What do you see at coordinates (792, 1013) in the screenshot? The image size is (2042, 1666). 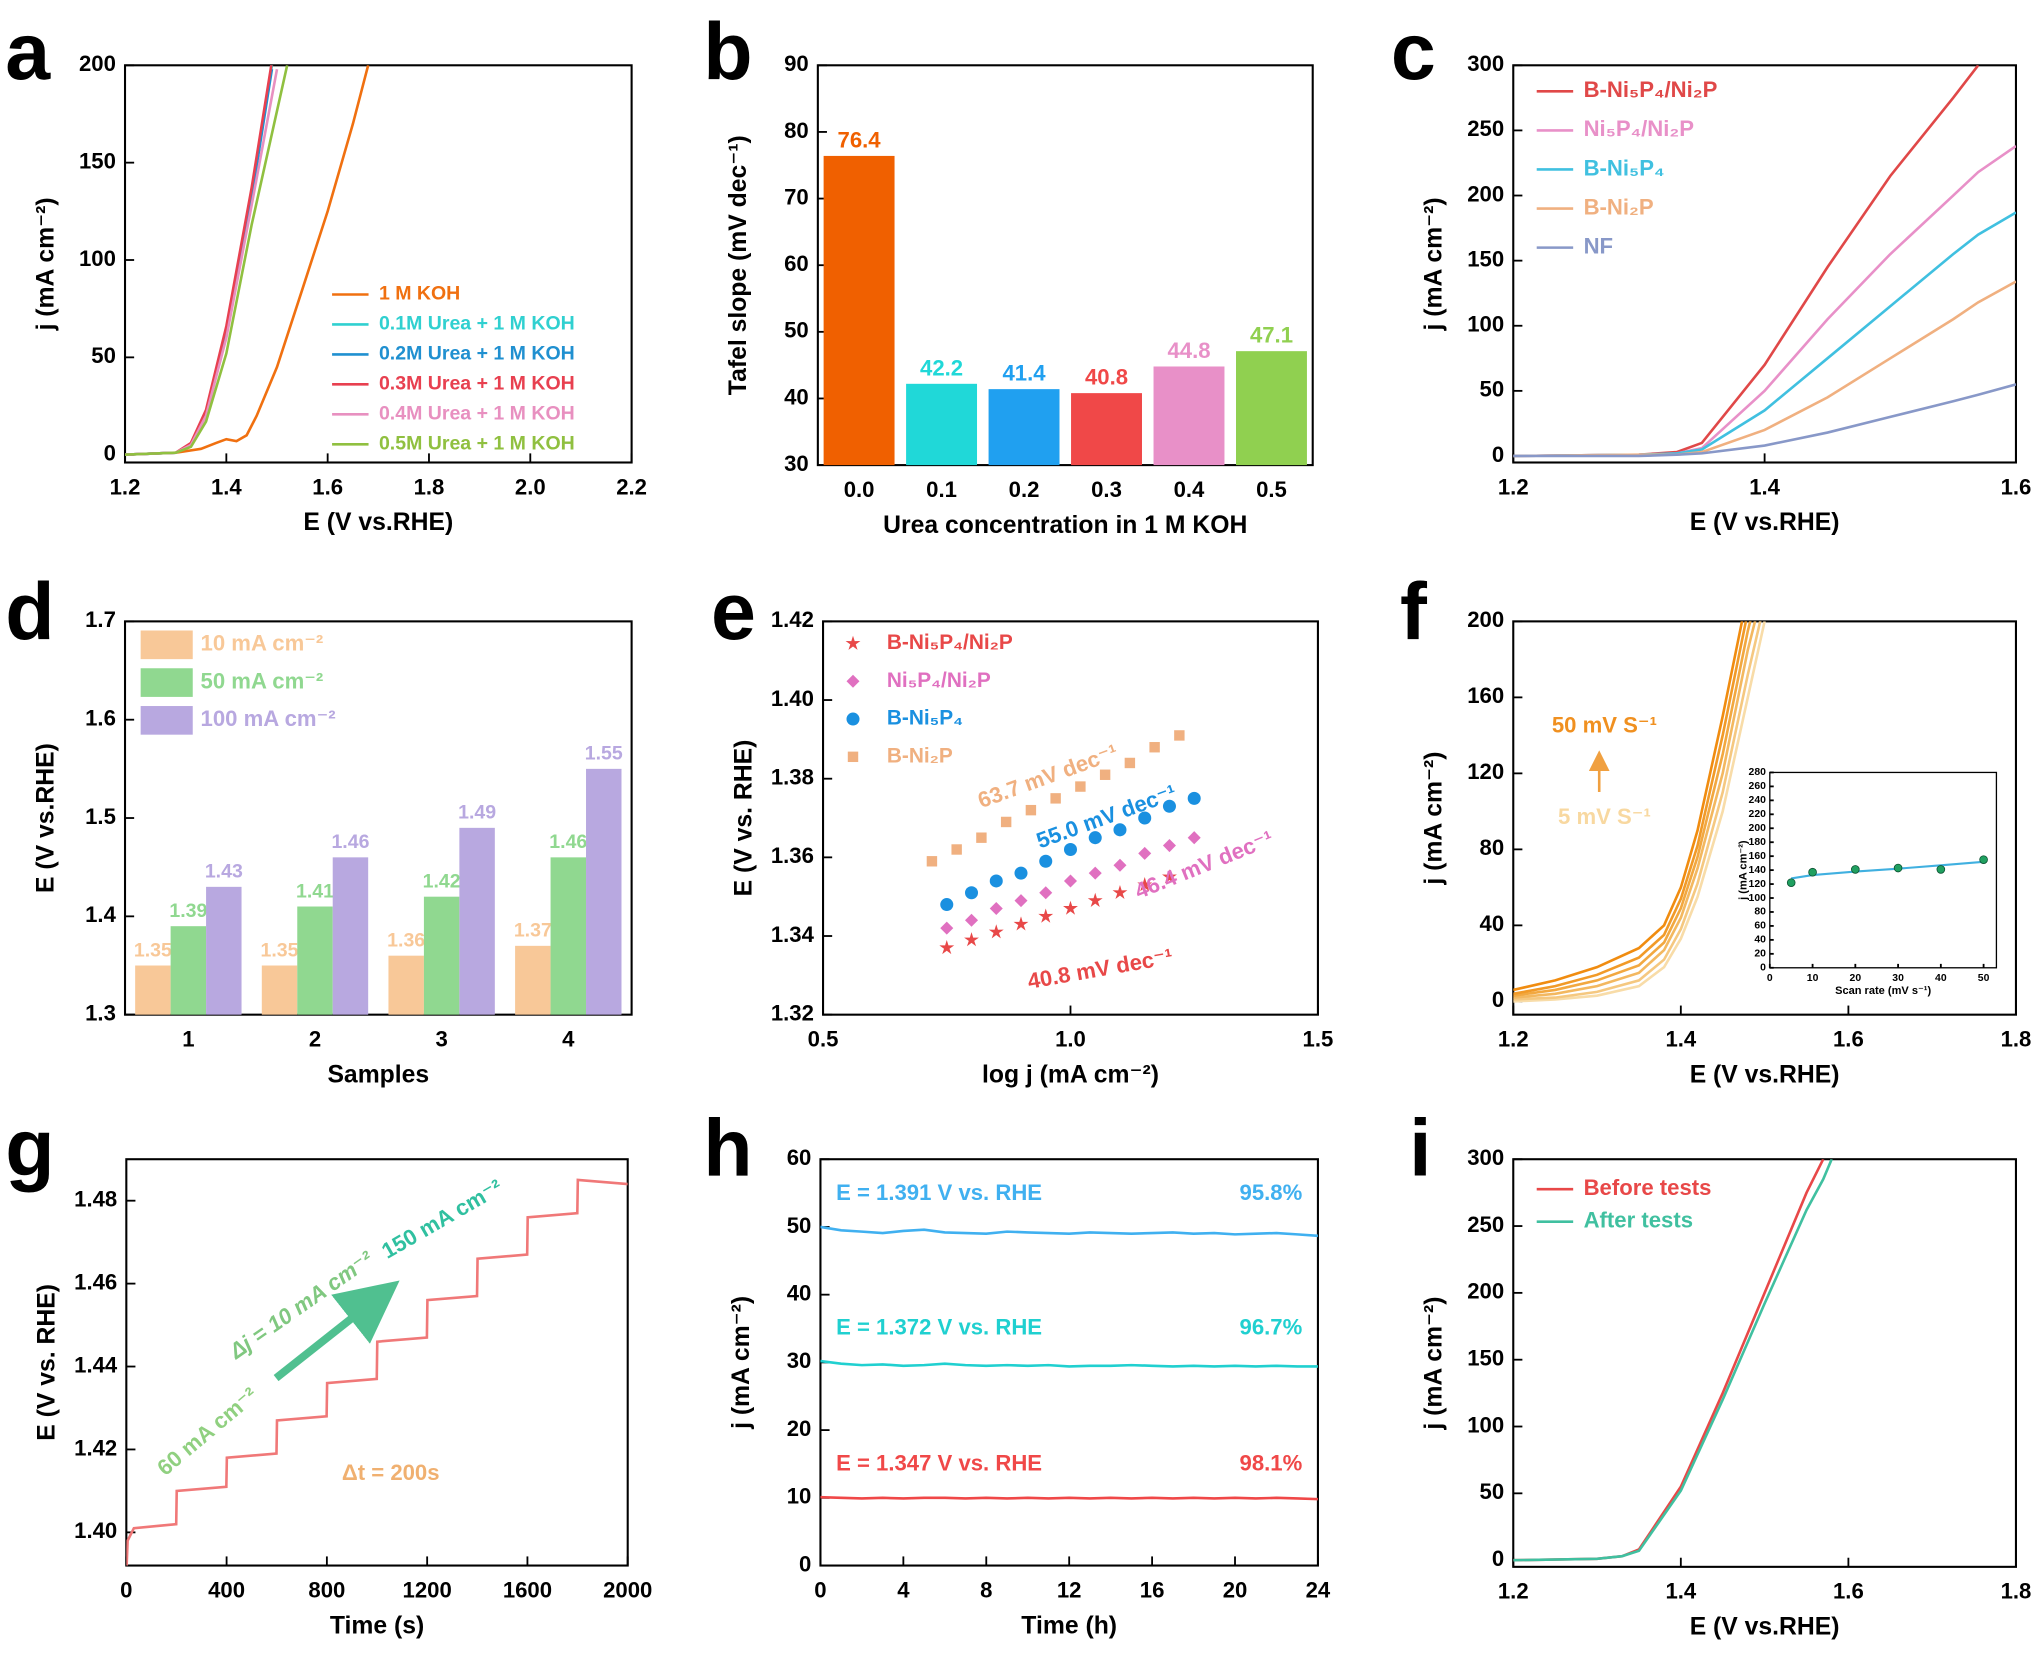 I see `y-tick-label: 1.32` at bounding box center [792, 1013].